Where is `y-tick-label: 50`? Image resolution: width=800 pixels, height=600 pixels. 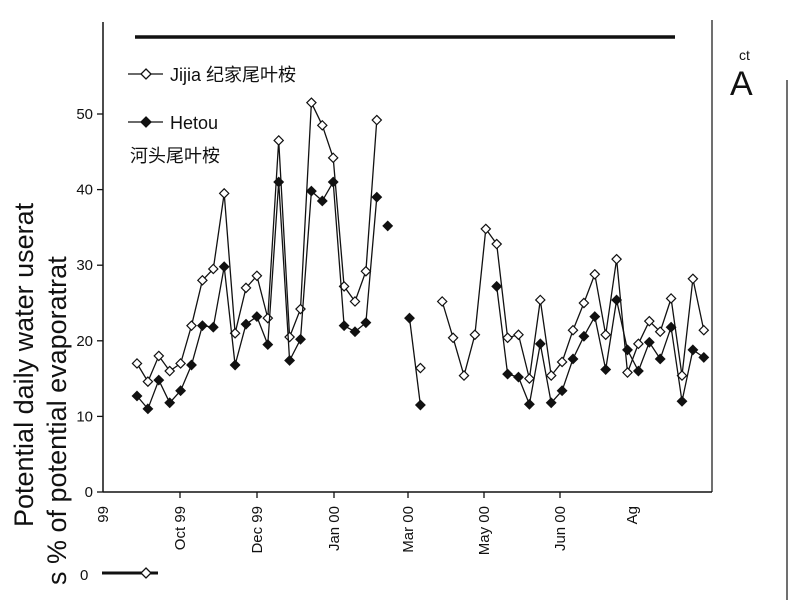
y-tick-label: 50 is located at coordinates (84, 114).